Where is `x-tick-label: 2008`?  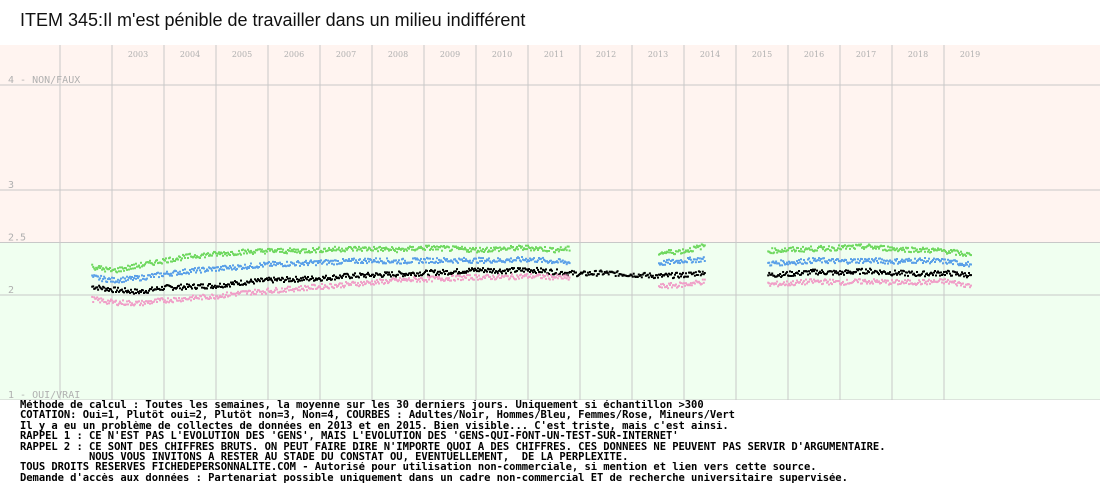
x-tick-label: 2008 is located at coordinates (398, 54).